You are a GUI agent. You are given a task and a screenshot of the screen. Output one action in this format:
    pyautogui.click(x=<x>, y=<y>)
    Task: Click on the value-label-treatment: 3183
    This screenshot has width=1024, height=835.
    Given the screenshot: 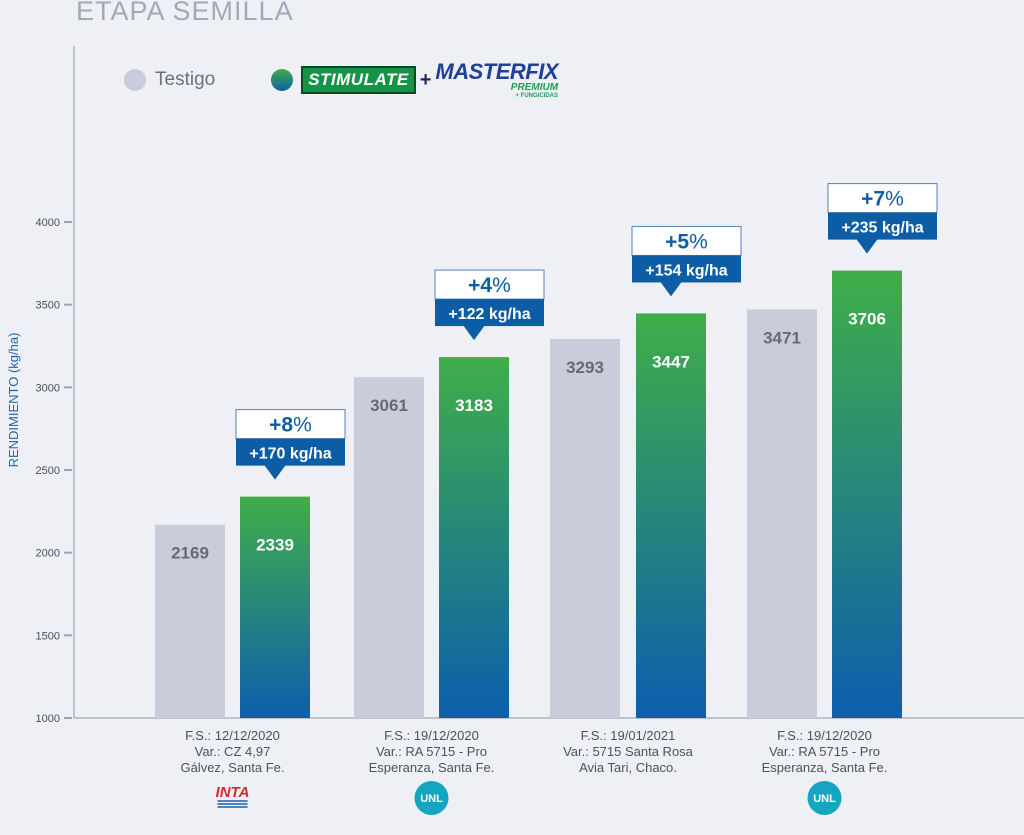 What is the action you would take?
    pyautogui.click(x=474, y=405)
    